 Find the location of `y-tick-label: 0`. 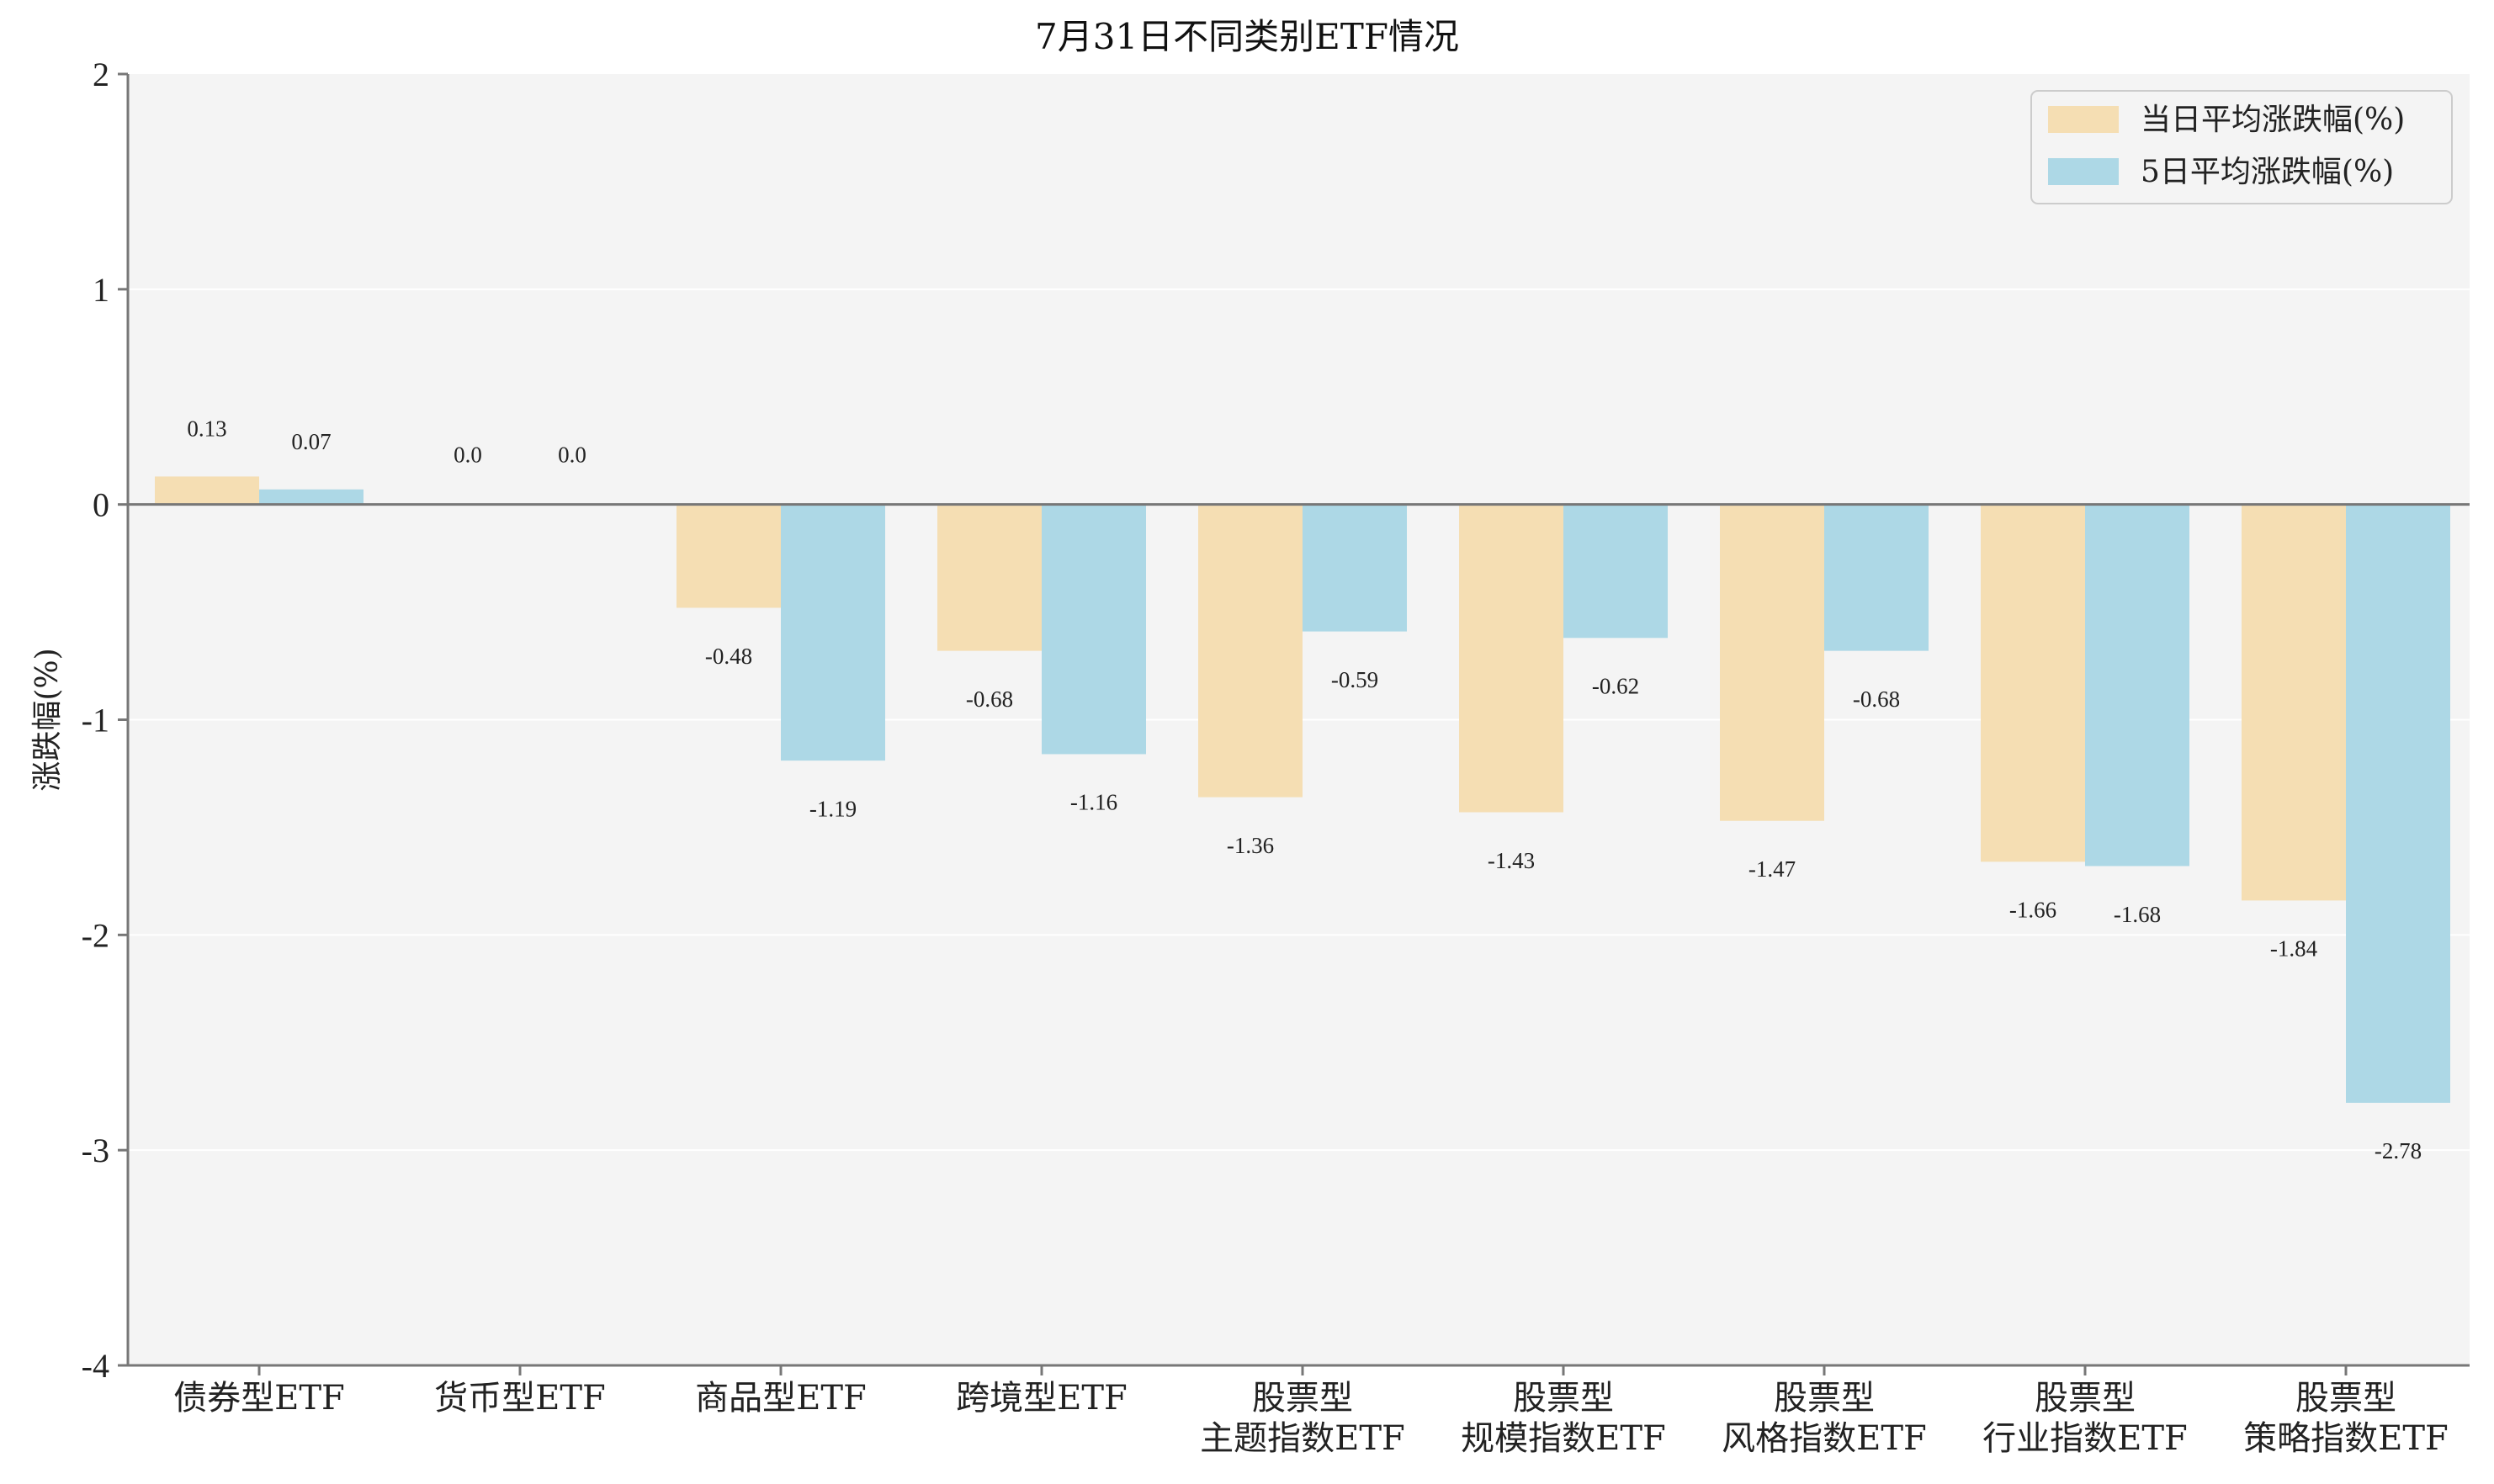

y-tick-label: 0 is located at coordinates (101, 505).